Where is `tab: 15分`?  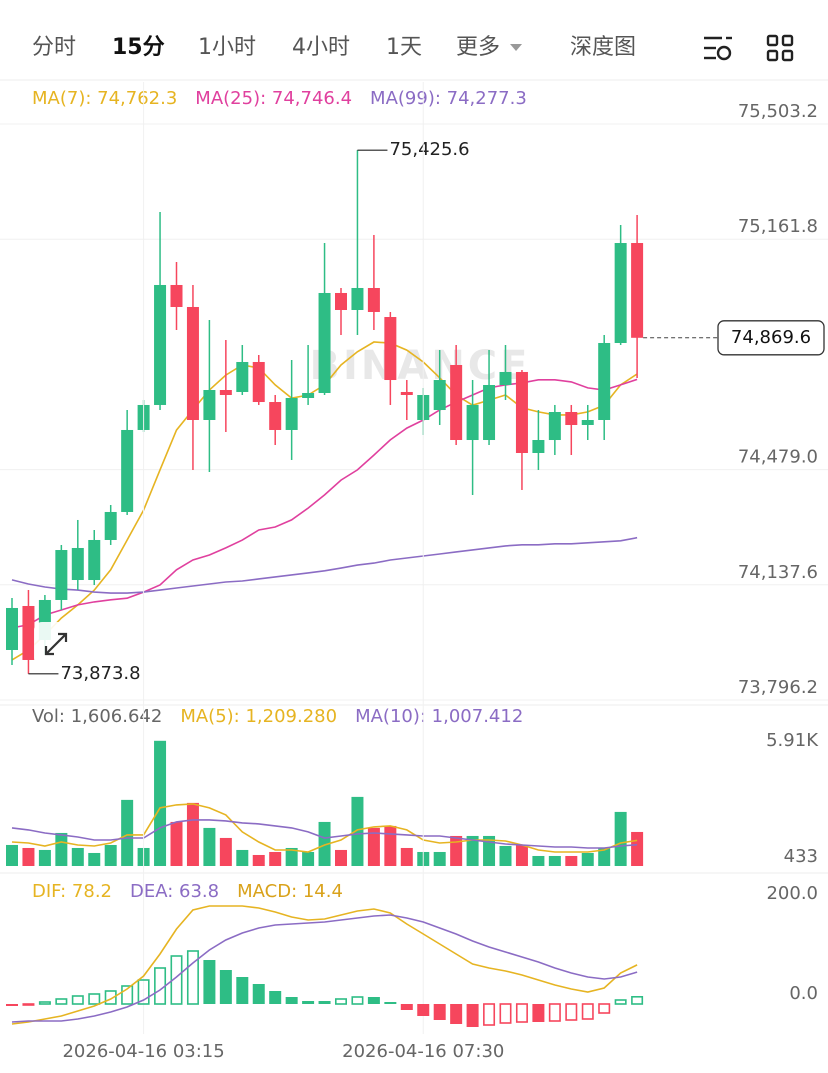 tab: 15分 is located at coordinates (138, 47).